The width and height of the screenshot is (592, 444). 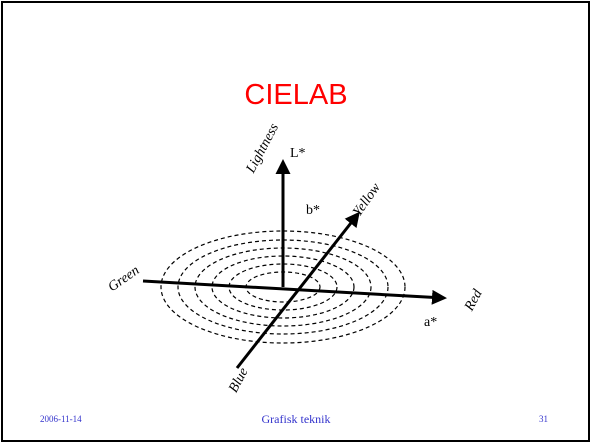 I want to click on a-axis-arrow, so click(x=294, y=292).